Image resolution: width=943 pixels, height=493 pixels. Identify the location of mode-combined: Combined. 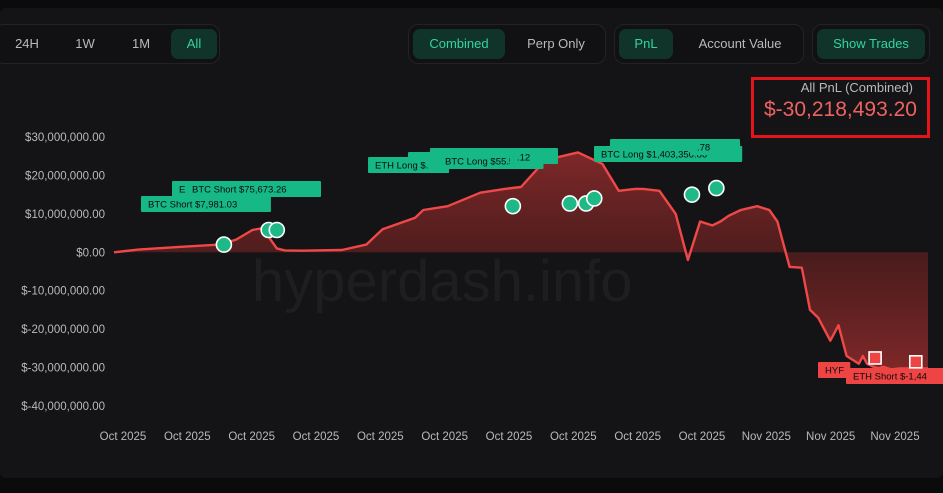
(459, 44).